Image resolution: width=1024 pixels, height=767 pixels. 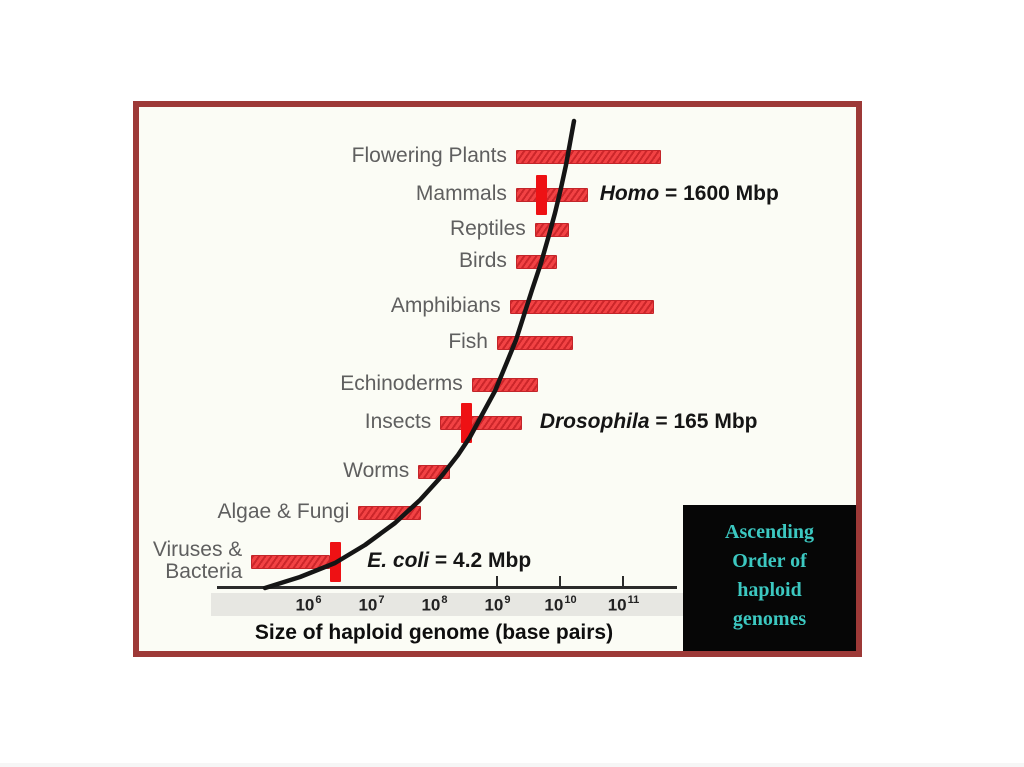 I want to click on note-line: haploid, so click(x=769, y=590).